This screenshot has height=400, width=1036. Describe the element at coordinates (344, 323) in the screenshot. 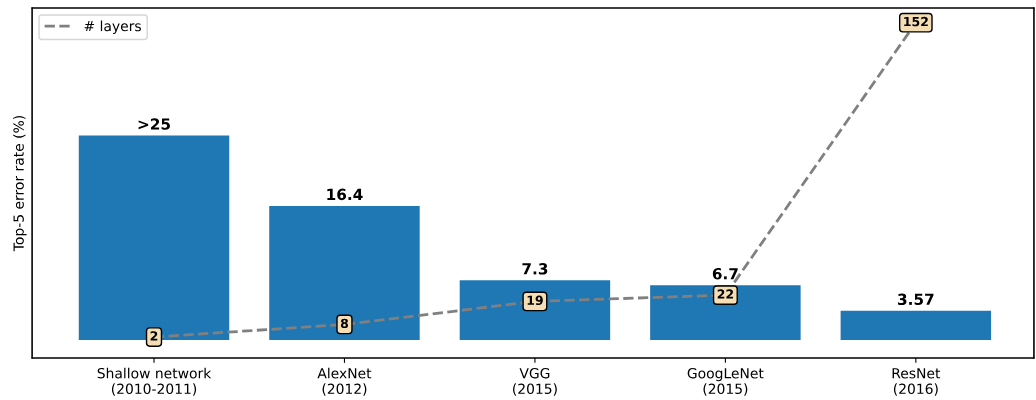

I see `data-label: 8` at that location.